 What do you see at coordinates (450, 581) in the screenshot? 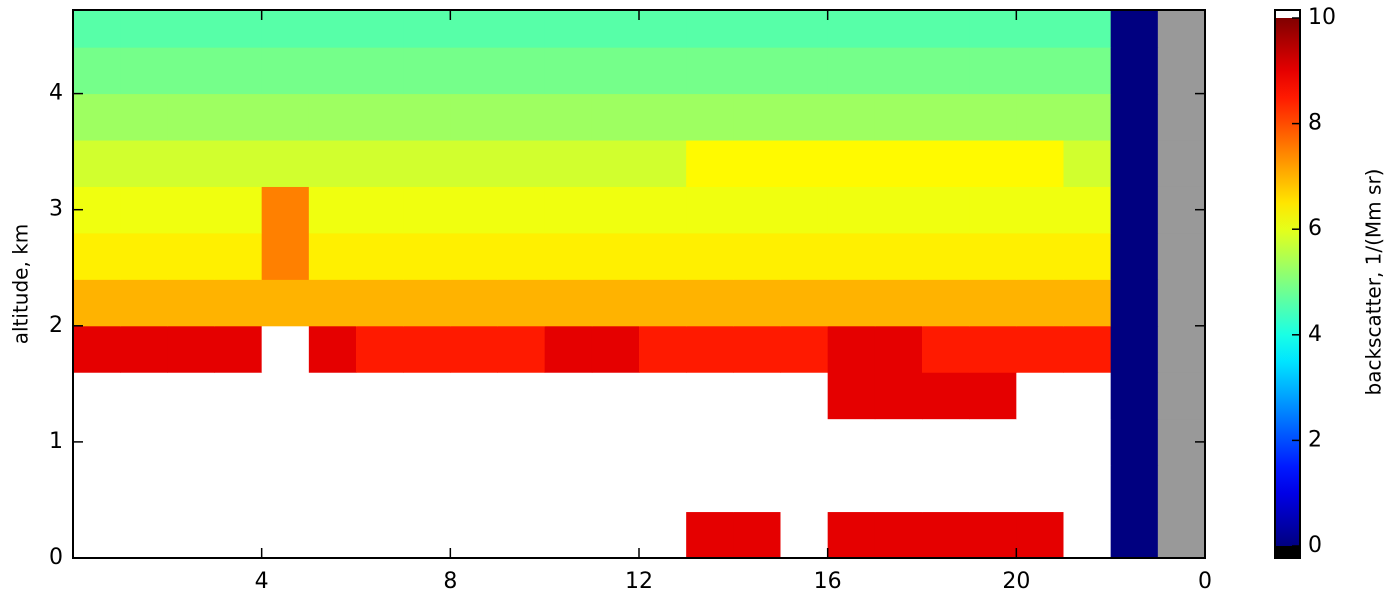
I see `x-tick-label: 8` at bounding box center [450, 581].